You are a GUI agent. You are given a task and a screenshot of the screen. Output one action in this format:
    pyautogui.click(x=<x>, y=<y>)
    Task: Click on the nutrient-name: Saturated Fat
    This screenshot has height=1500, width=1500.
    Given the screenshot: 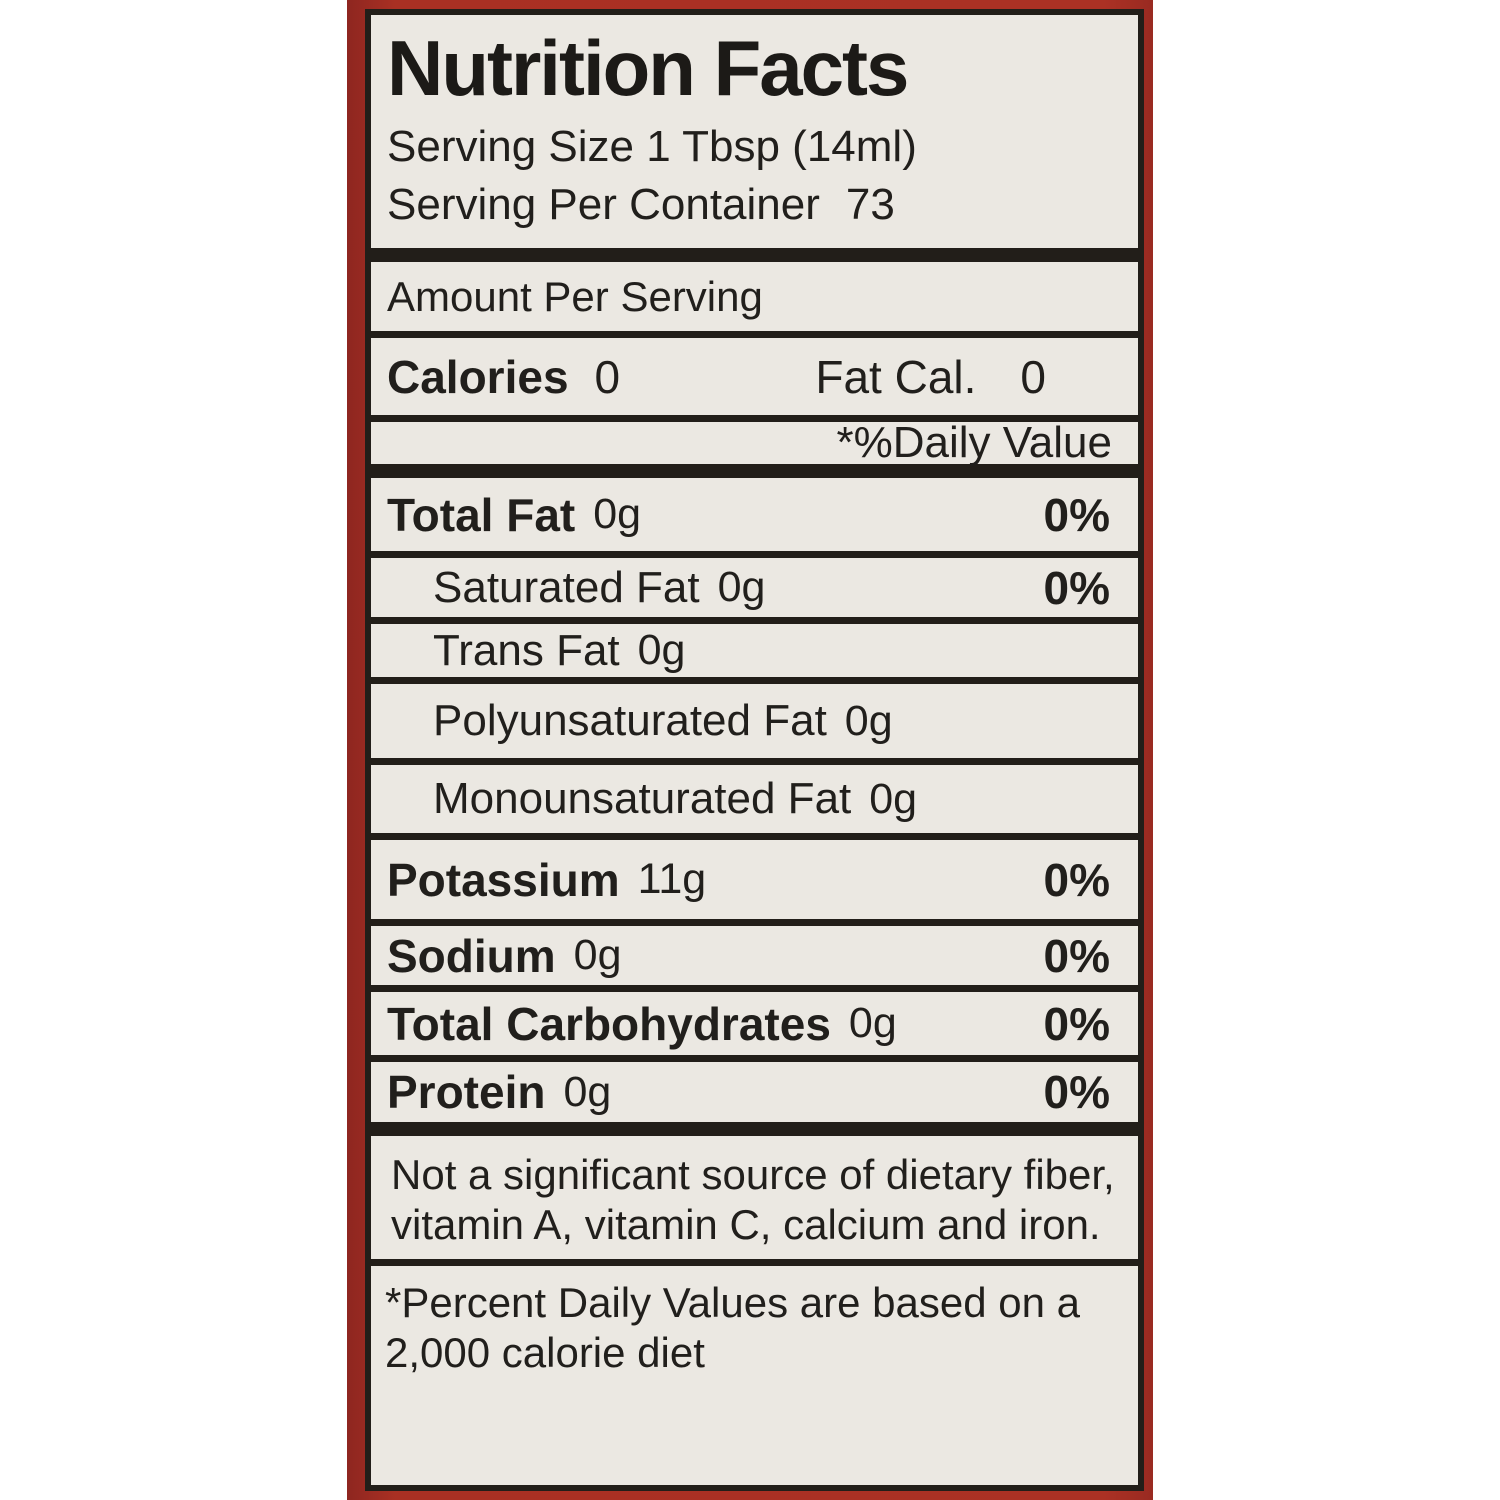 What is the action you would take?
    pyautogui.click(x=566, y=587)
    